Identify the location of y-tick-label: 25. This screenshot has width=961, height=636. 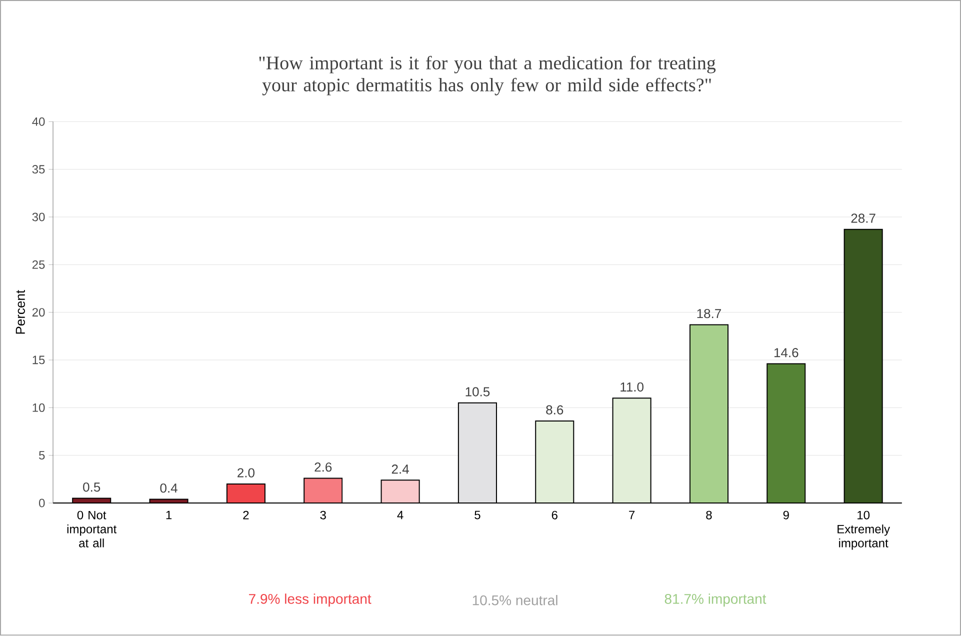
(38, 265).